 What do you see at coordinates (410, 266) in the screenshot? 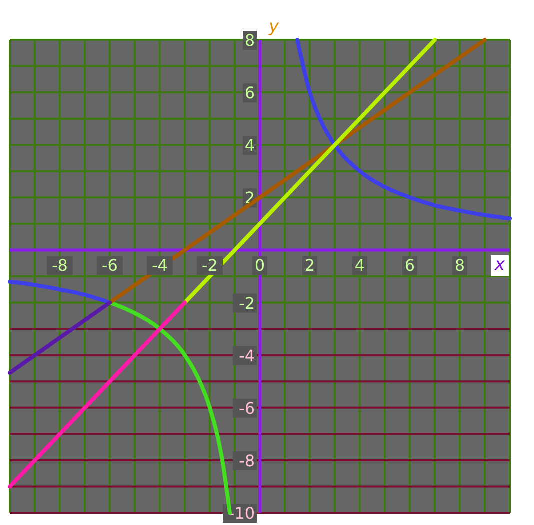
I see `x-tick-label: 6` at bounding box center [410, 266].